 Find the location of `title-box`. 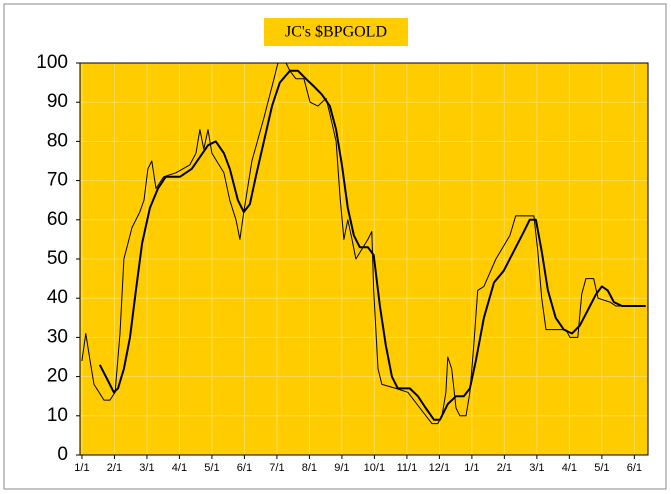

title-box is located at coordinates (336, 32).